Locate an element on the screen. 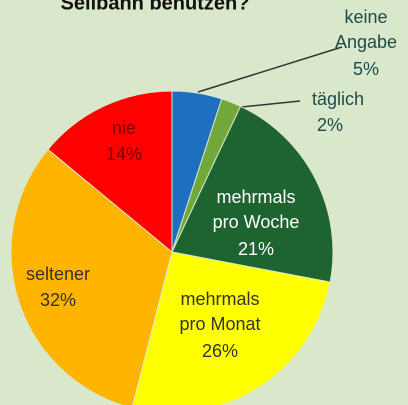 Image resolution: width=408 pixels, height=405 pixels. value-label: 21% is located at coordinates (256, 249).